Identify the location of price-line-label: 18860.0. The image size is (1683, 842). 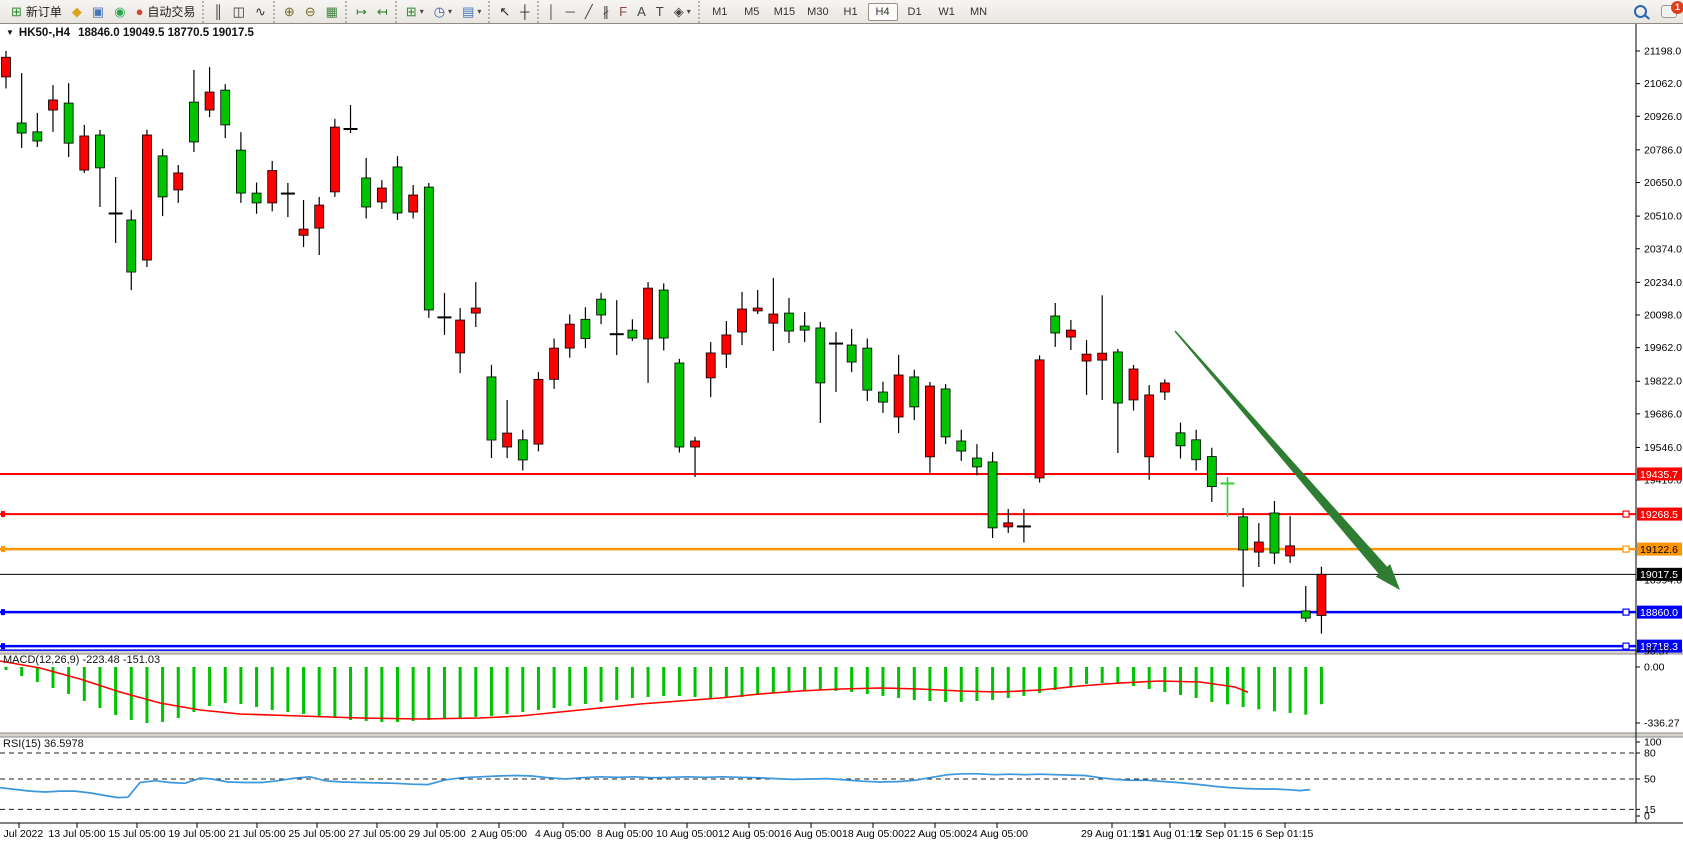
(1659, 613).